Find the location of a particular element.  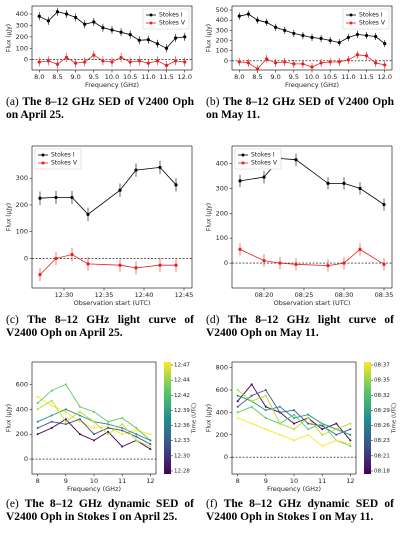

x-tick-label: 11.5 is located at coordinates (166, 77).